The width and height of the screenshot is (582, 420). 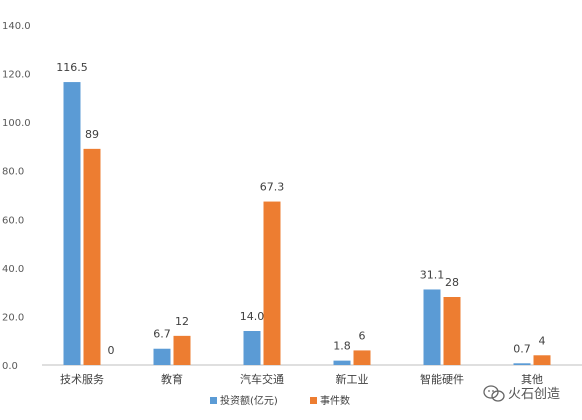 What do you see at coordinates (442, 379) in the screenshot?
I see `x-tick-label: 智能硬件` at bounding box center [442, 379].